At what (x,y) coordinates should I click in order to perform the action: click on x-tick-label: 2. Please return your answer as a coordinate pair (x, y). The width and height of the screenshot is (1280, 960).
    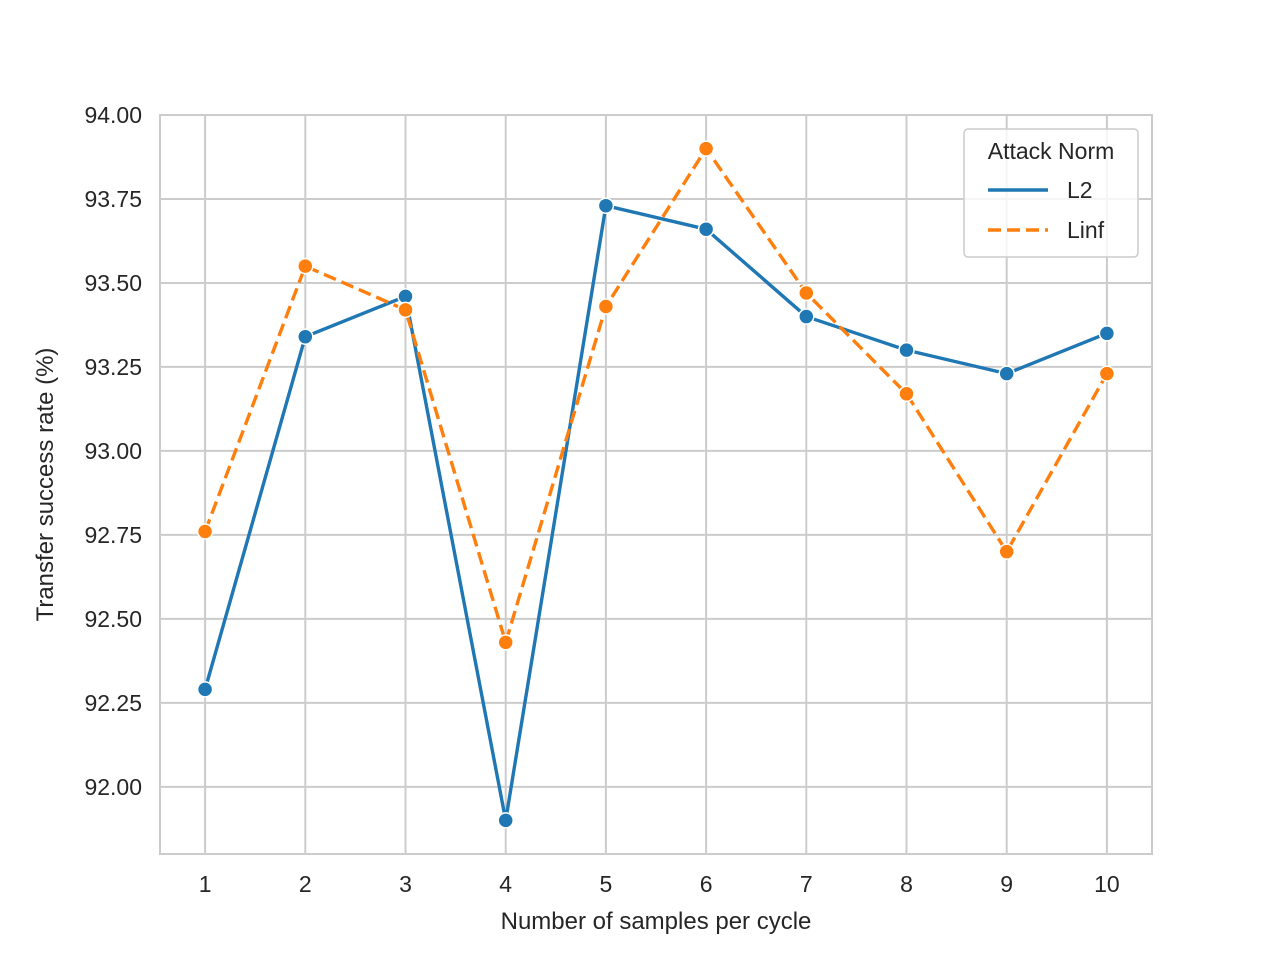
    Looking at the image, I should click on (305, 884).